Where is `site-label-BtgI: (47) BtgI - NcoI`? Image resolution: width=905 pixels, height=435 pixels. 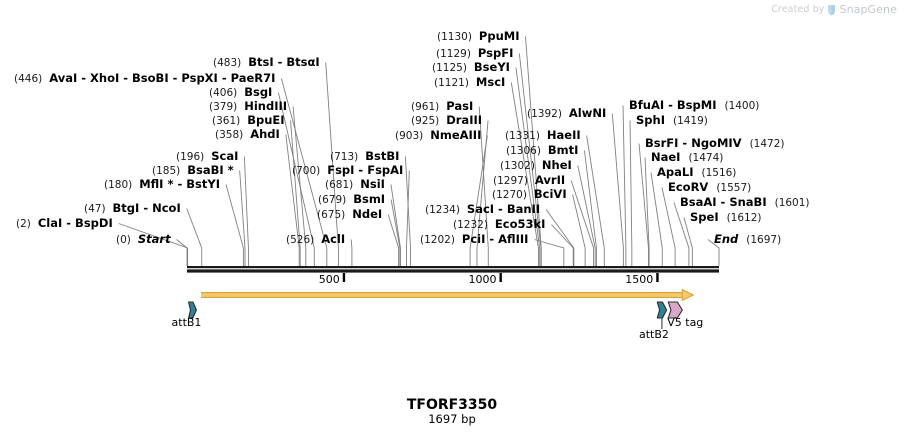
site-label-BtgI: (47) BtgI - NcoI is located at coordinates (132, 208).